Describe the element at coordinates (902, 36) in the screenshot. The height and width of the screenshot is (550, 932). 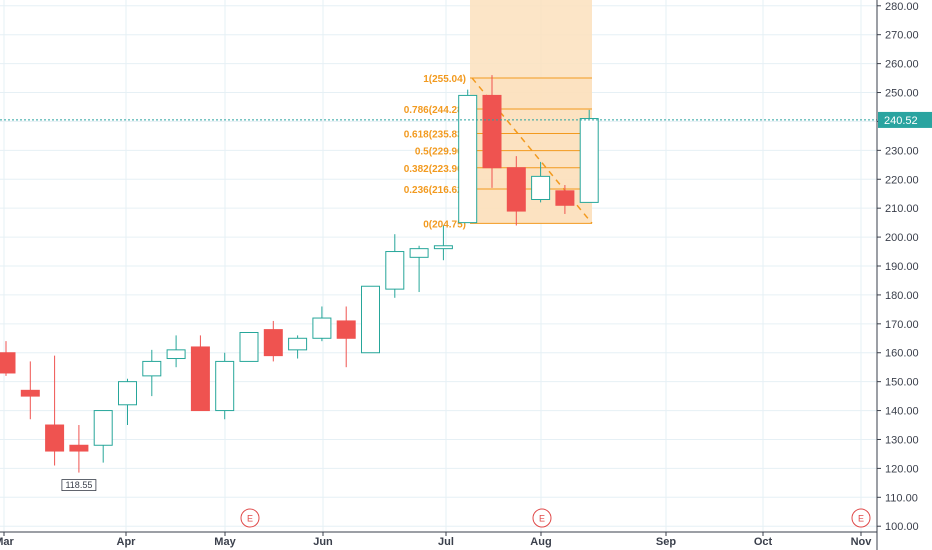
I see `y-tick-label: 270.00` at that location.